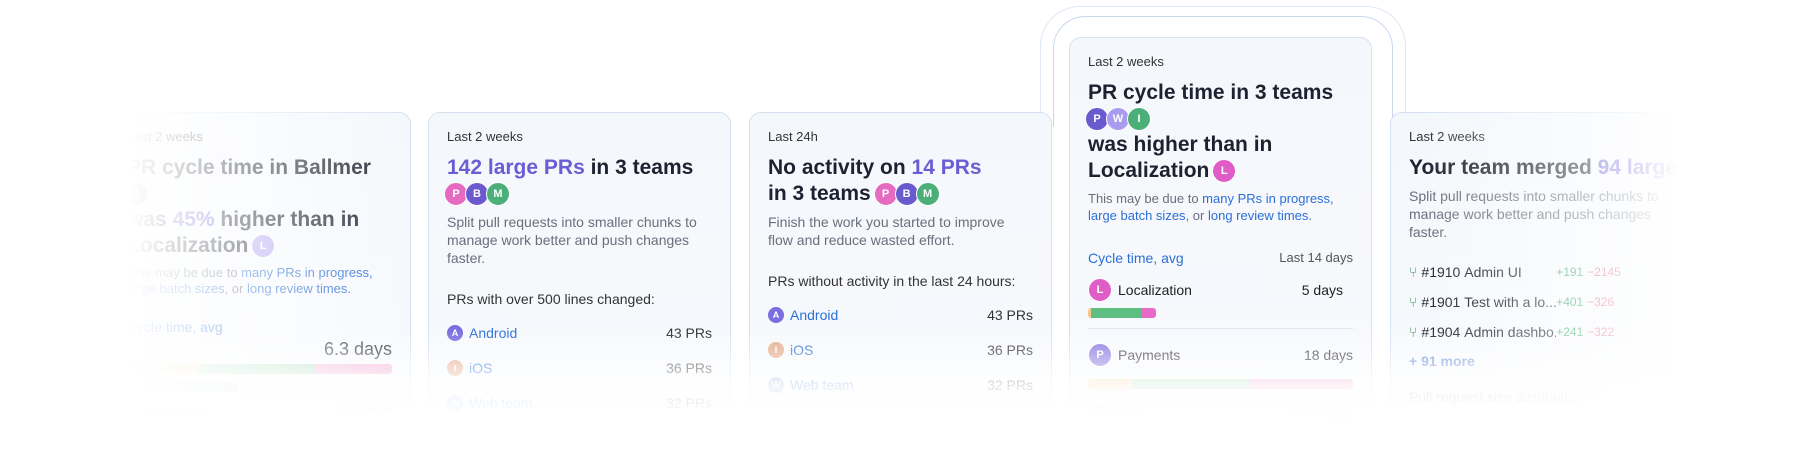  Describe the element at coordinates (1220, 328) in the screenshot. I see `divider` at that location.